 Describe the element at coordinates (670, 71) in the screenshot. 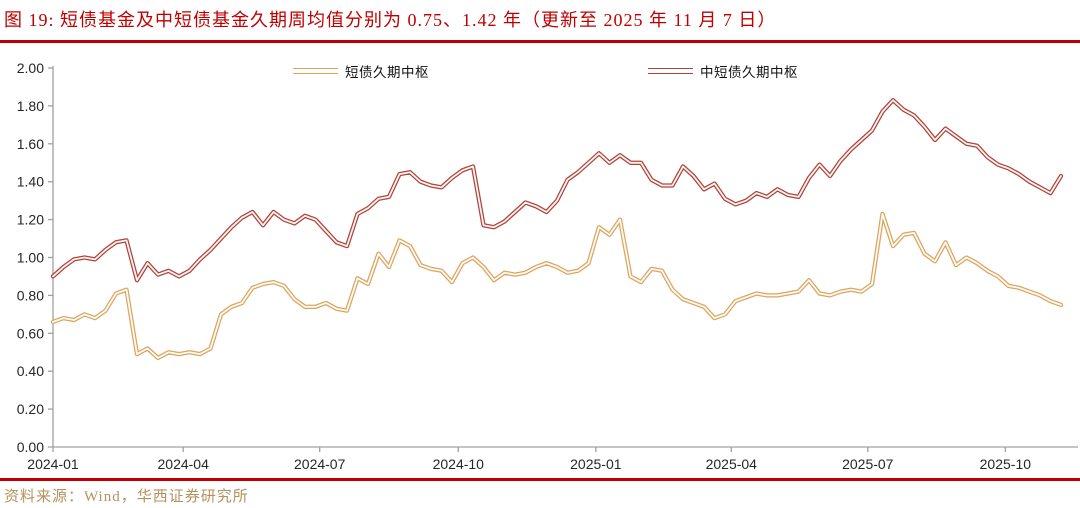

I see `legend-line-mid-short-bond-icon` at that location.